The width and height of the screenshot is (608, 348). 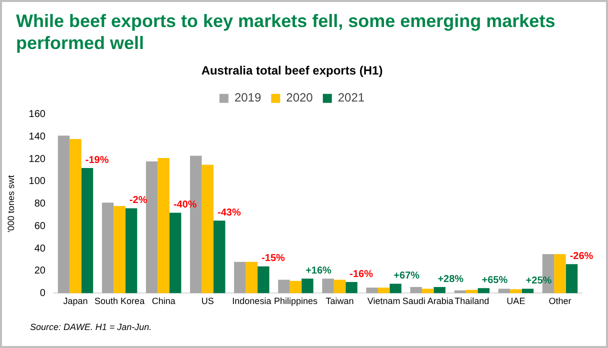 What do you see at coordinates (516, 301) in the screenshot?
I see `x-tick-label: UAE` at bounding box center [516, 301].